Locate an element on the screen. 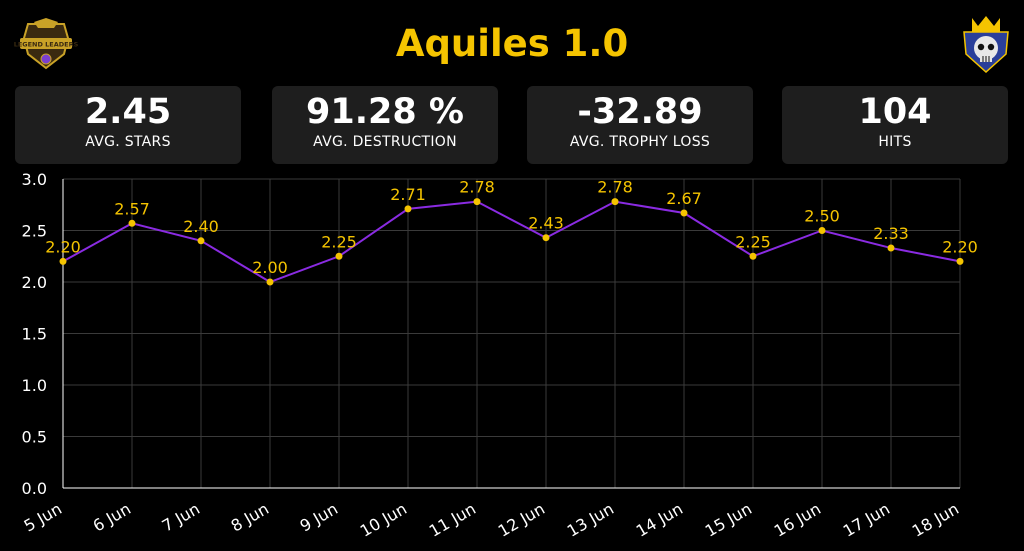  x-tick-label: 17 Jun is located at coordinates (866, 520).